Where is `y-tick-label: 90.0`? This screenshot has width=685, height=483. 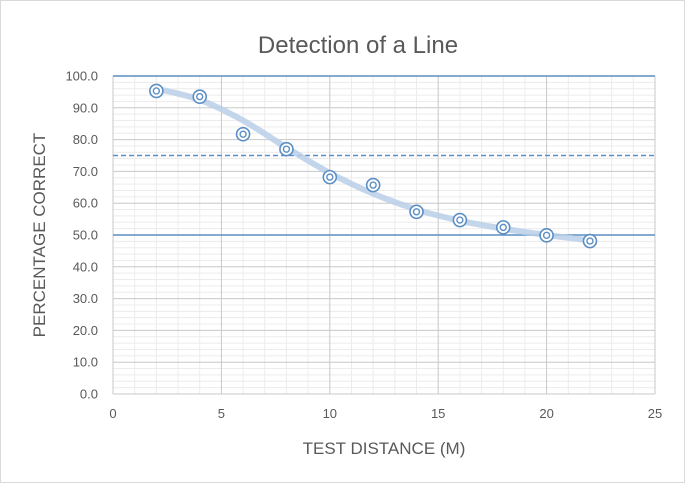 y-tick-label: 90.0 is located at coordinates (85, 107).